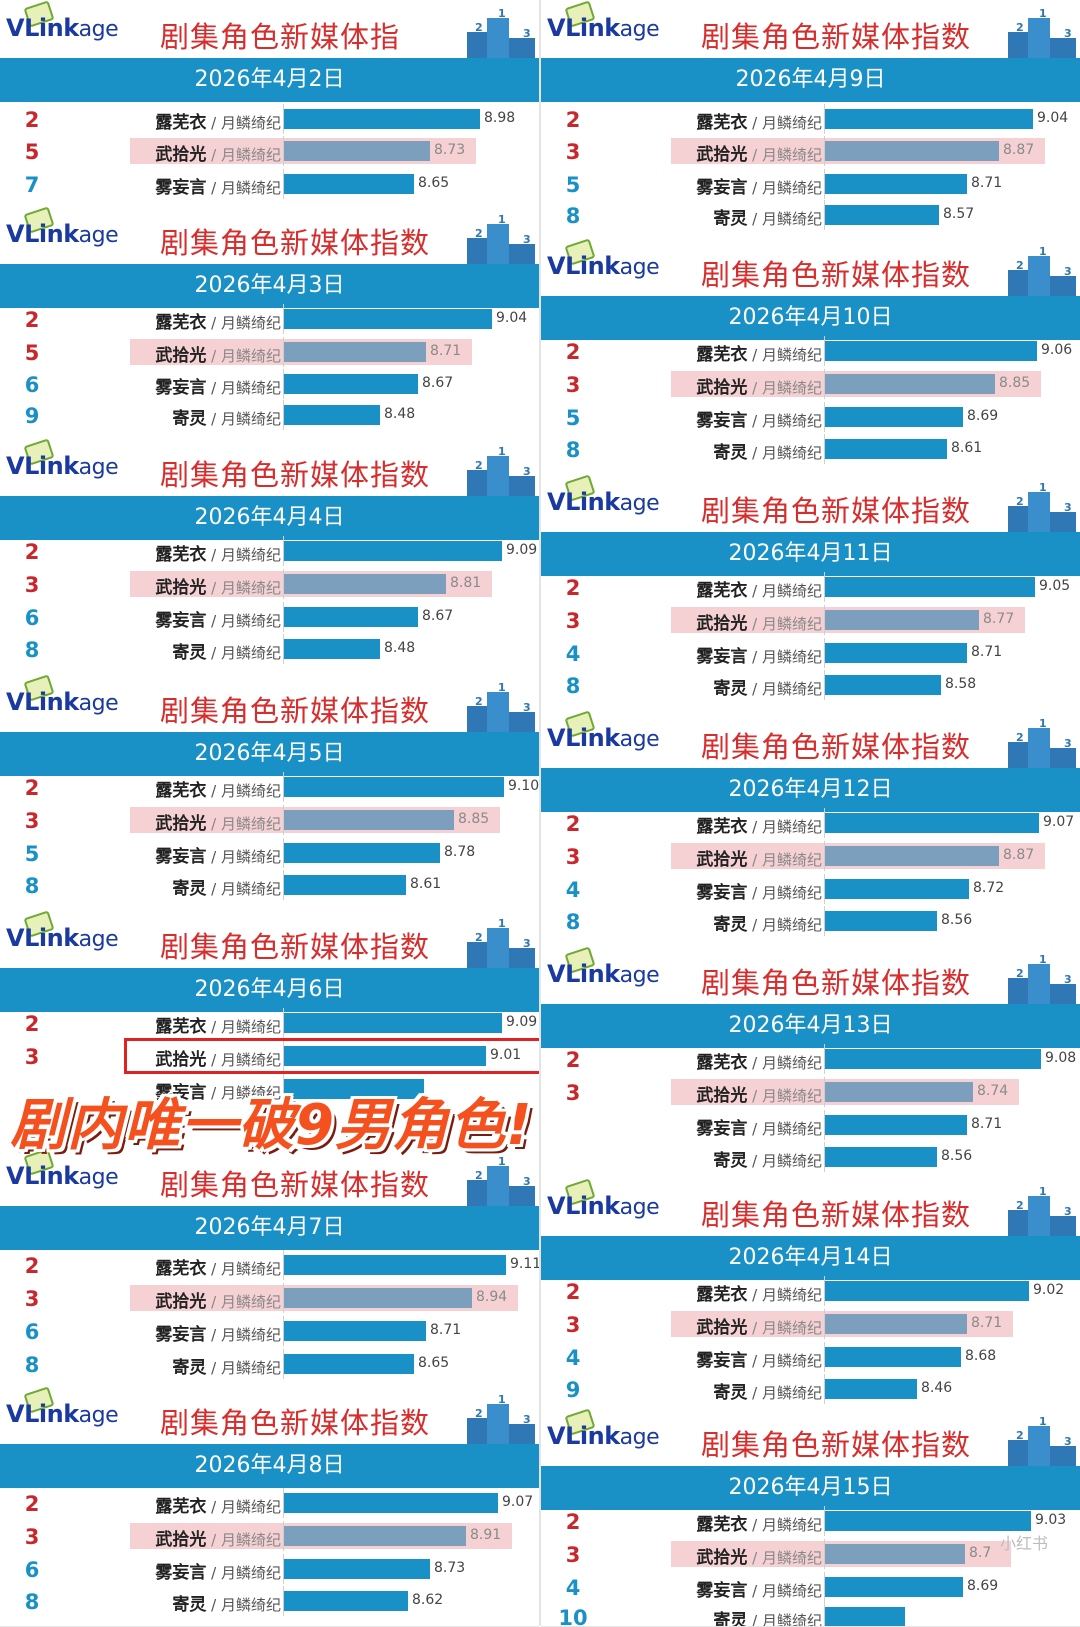 Image resolution: width=1080 pixels, height=1627 pixels. What do you see at coordinates (32, 416) in the screenshot?
I see `rank-number: 9` at bounding box center [32, 416].